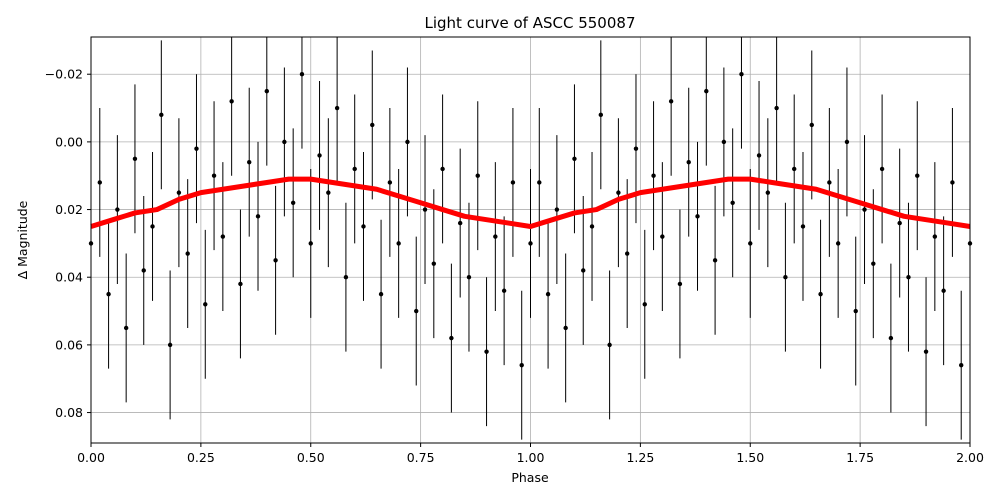 Image resolution: width=1000 pixels, height=500 pixels. I want to click on x-tick-label: 0.50, so click(311, 457).